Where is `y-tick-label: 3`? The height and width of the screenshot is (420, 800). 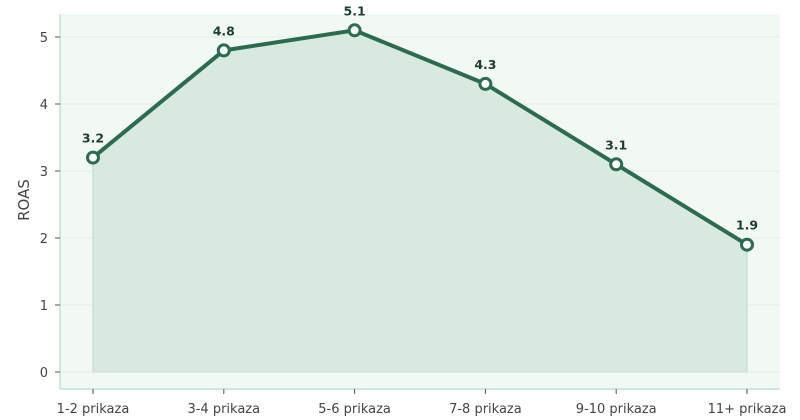
y-tick-label: 3 is located at coordinates (44, 172).